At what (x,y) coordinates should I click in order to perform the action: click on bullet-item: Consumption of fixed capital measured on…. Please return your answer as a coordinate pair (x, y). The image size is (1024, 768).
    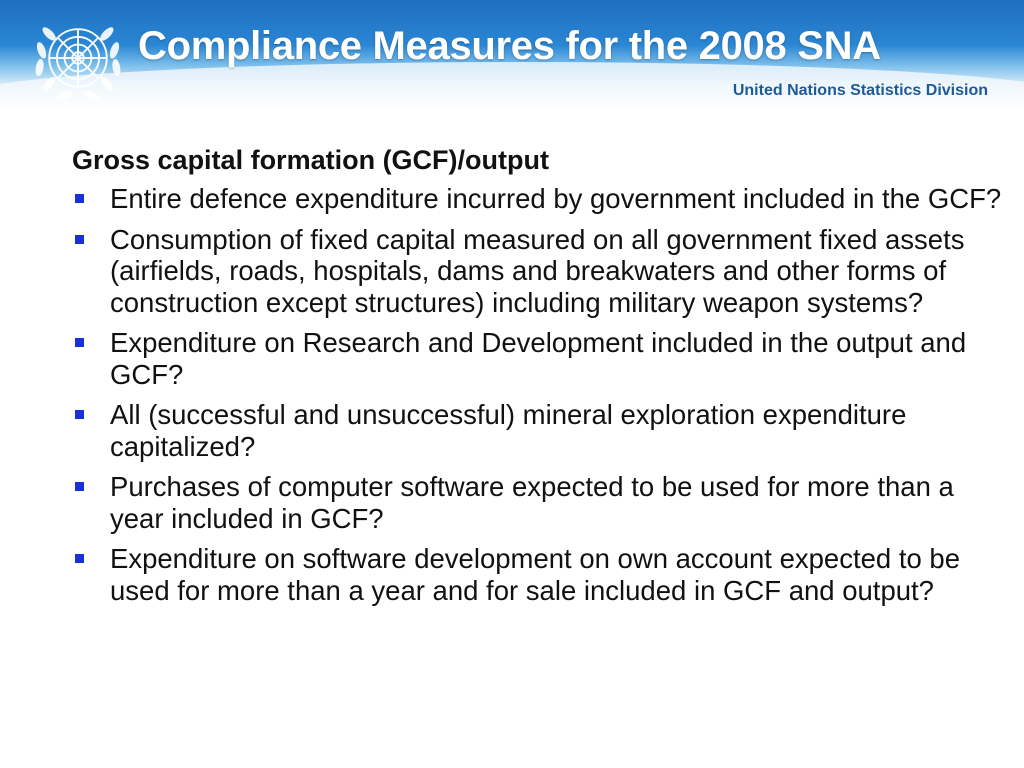
    Looking at the image, I should click on (537, 271).